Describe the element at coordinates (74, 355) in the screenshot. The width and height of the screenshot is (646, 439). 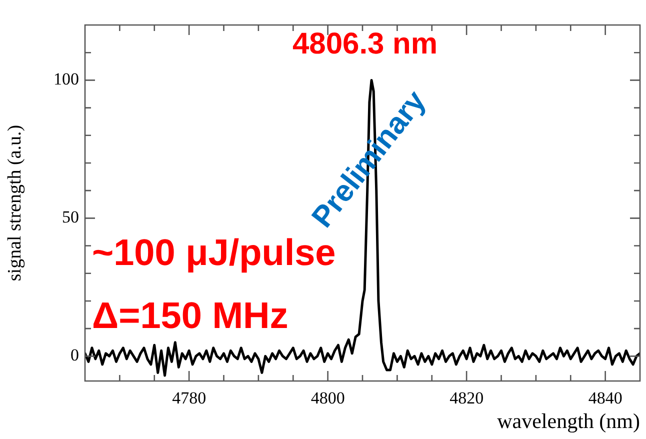
I see `y-tick-label: 0` at that location.